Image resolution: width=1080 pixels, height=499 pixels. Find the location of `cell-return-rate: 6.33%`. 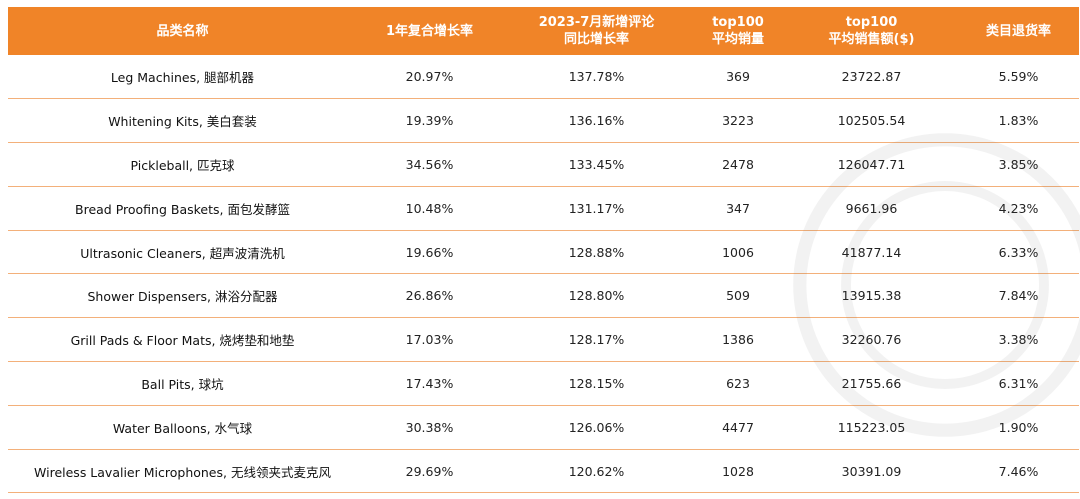

cell-return-rate: 6.33% is located at coordinates (1018, 252).